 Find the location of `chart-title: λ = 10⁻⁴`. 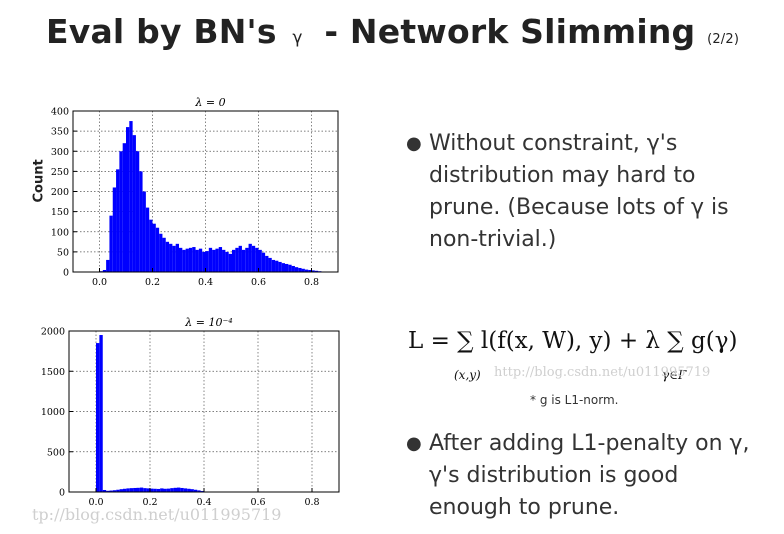

chart-title: λ = 10⁻⁴ is located at coordinates (208, 322).